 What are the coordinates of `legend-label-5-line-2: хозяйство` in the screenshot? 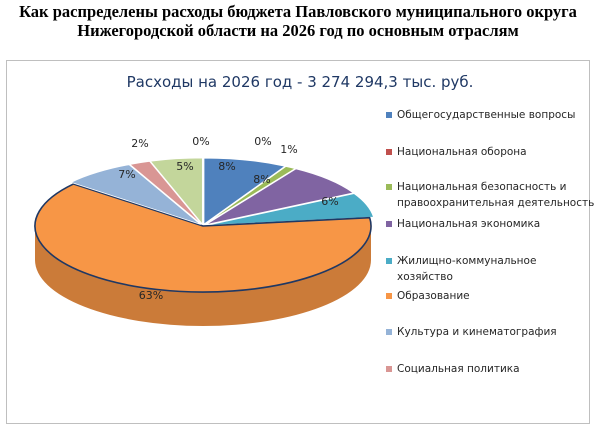 It's located at (425, 277).